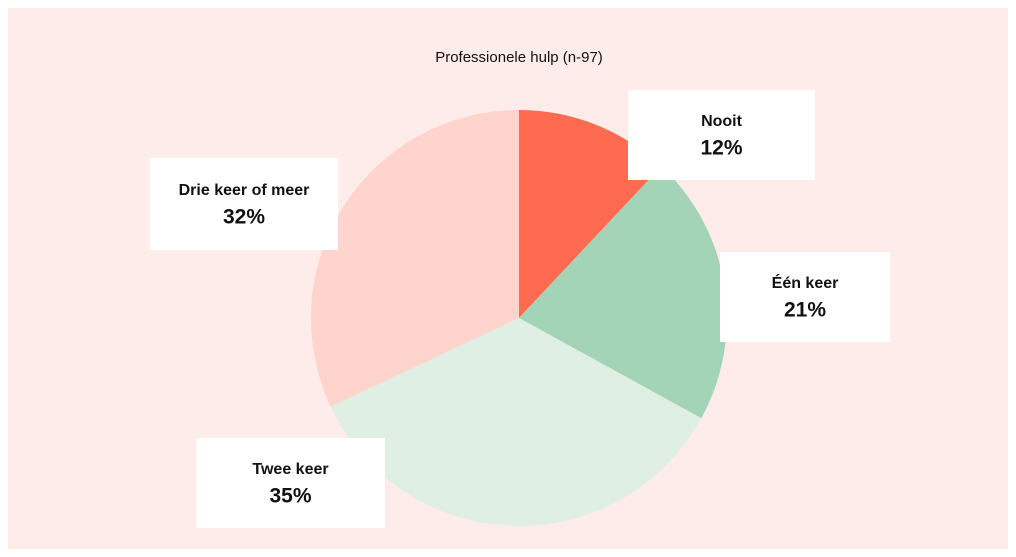 Image resolution: width=1016 pixels, height=557 pixels. I want to click on slice-label: Twee keer, so click(290, 469).